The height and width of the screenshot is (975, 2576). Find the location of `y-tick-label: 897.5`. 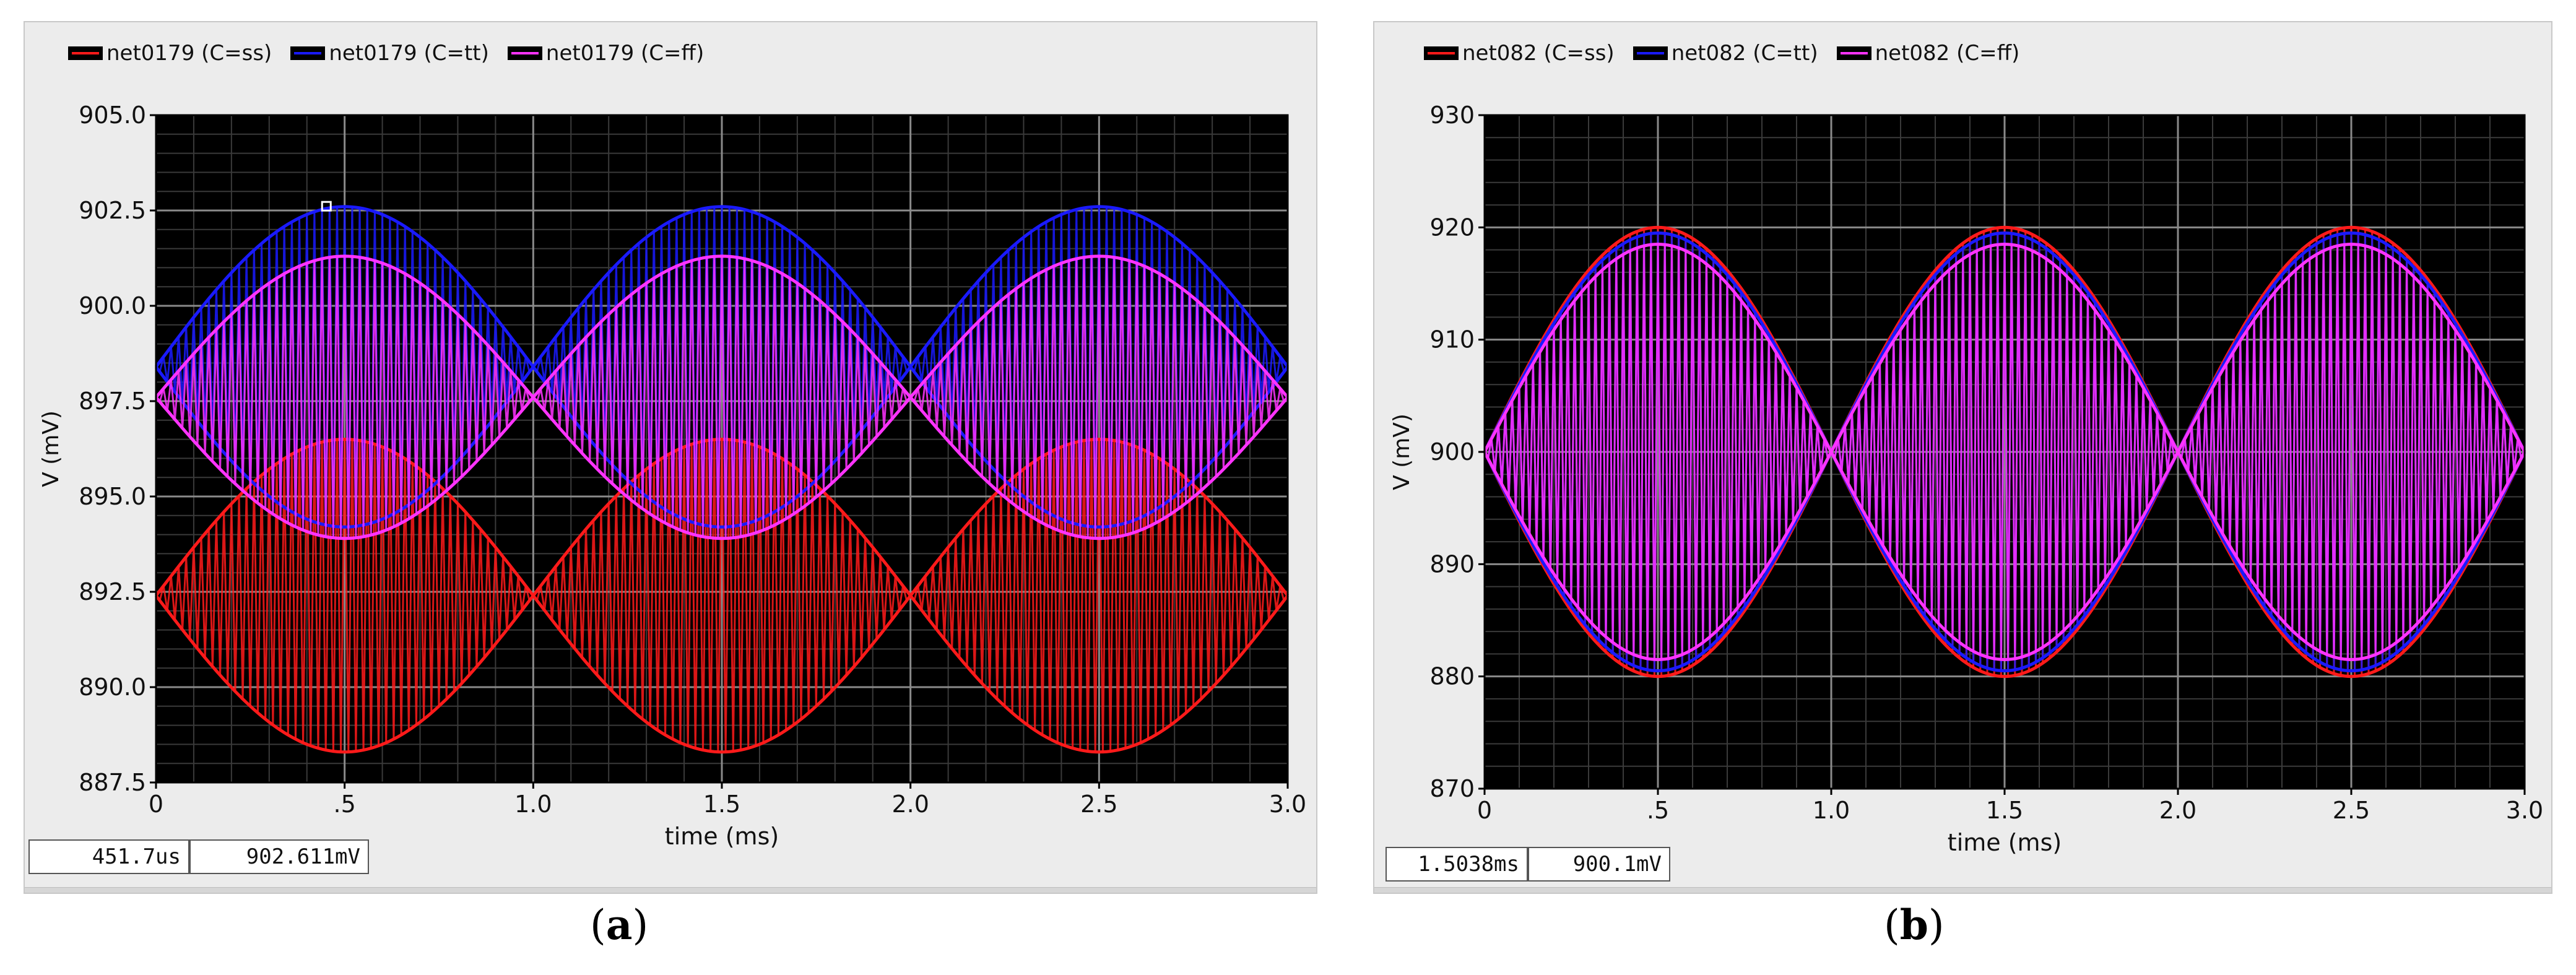

y-tick-label: 897.5 is located at coordinates (112, 401).